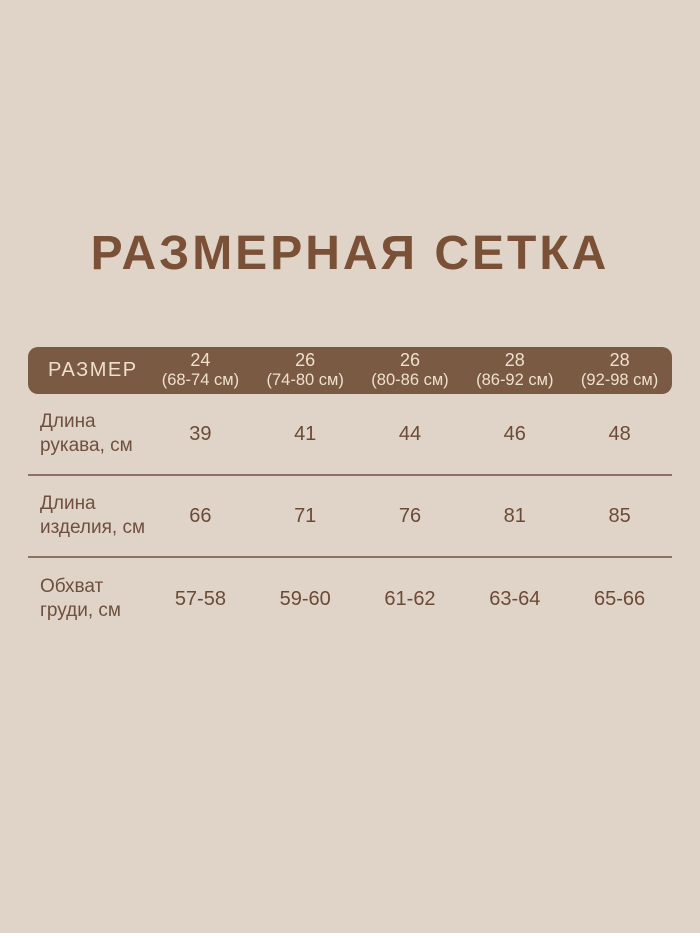 The image size is (700, 933). I want to click on table-row-sleeve-length: Длина рукава, см 39 41 44 46 48, so click(350, 435).